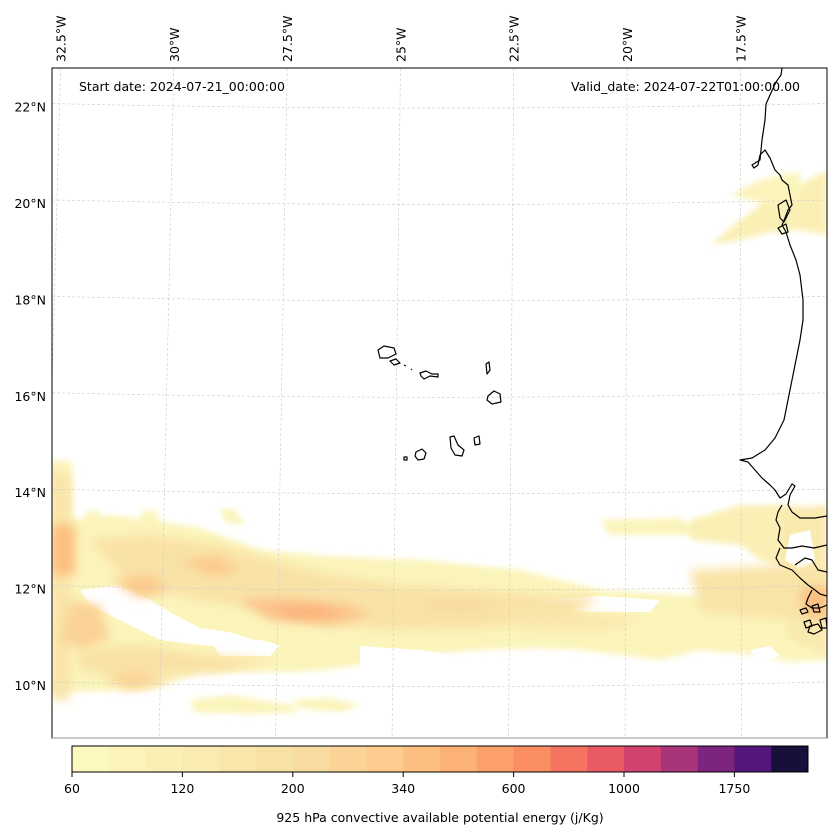  Describe the element at coordinates (624, 788) in the screenshot. I see `colorbar-tick-label: 1000` at that location.